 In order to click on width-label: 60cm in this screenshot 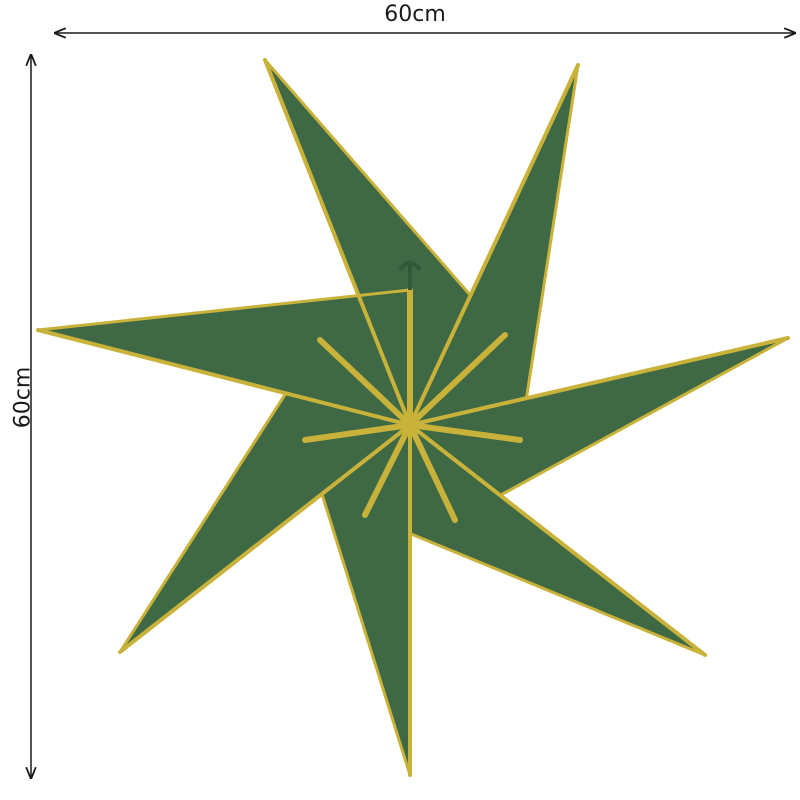, I will do `click(415, 14)`.